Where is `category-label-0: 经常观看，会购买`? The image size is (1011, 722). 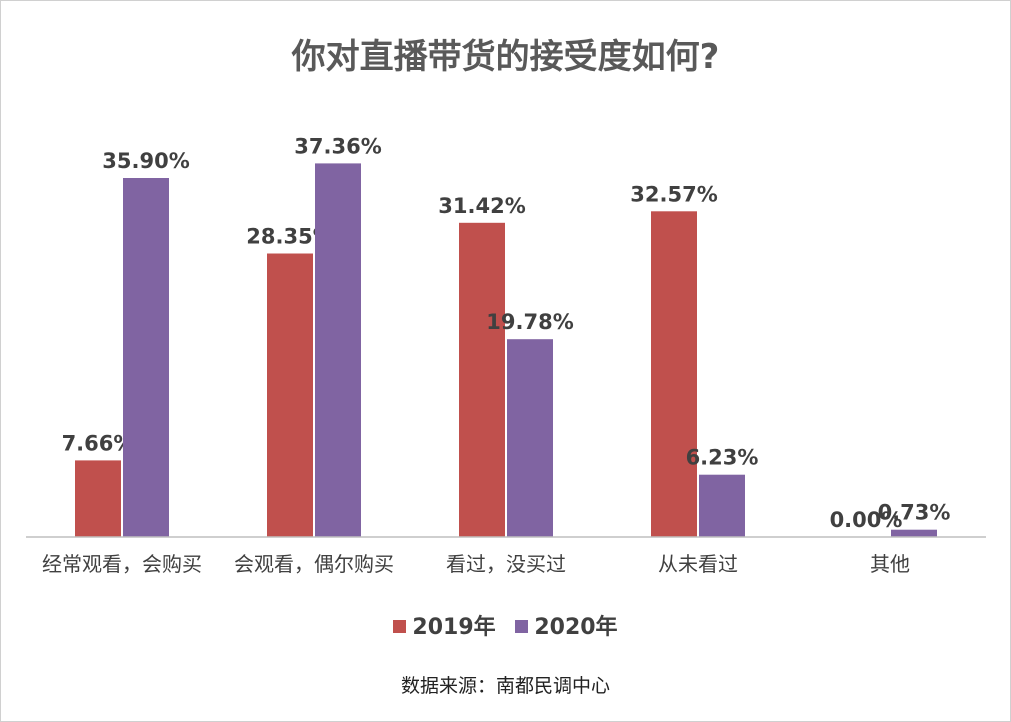 category-label-0: 经常观看，会购买 is located at coordinates (122, 564).